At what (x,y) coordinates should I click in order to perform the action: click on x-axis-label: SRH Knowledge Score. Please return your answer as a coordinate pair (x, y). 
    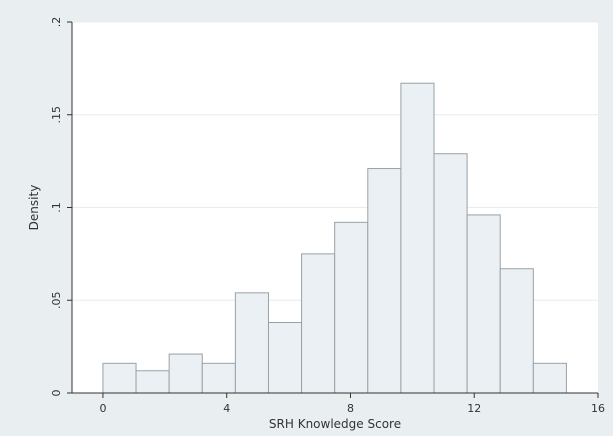
    Looking at the image, I should click on (335, 424).